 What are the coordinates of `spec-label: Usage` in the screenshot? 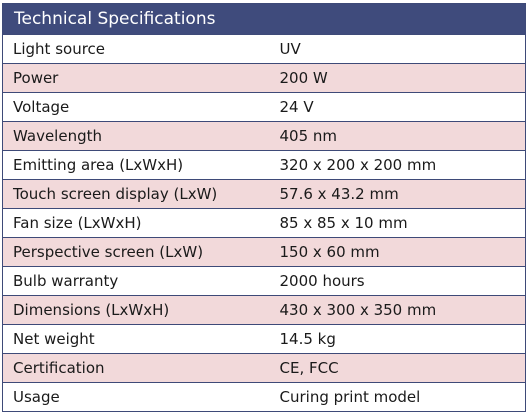 It's located at (137, 397).